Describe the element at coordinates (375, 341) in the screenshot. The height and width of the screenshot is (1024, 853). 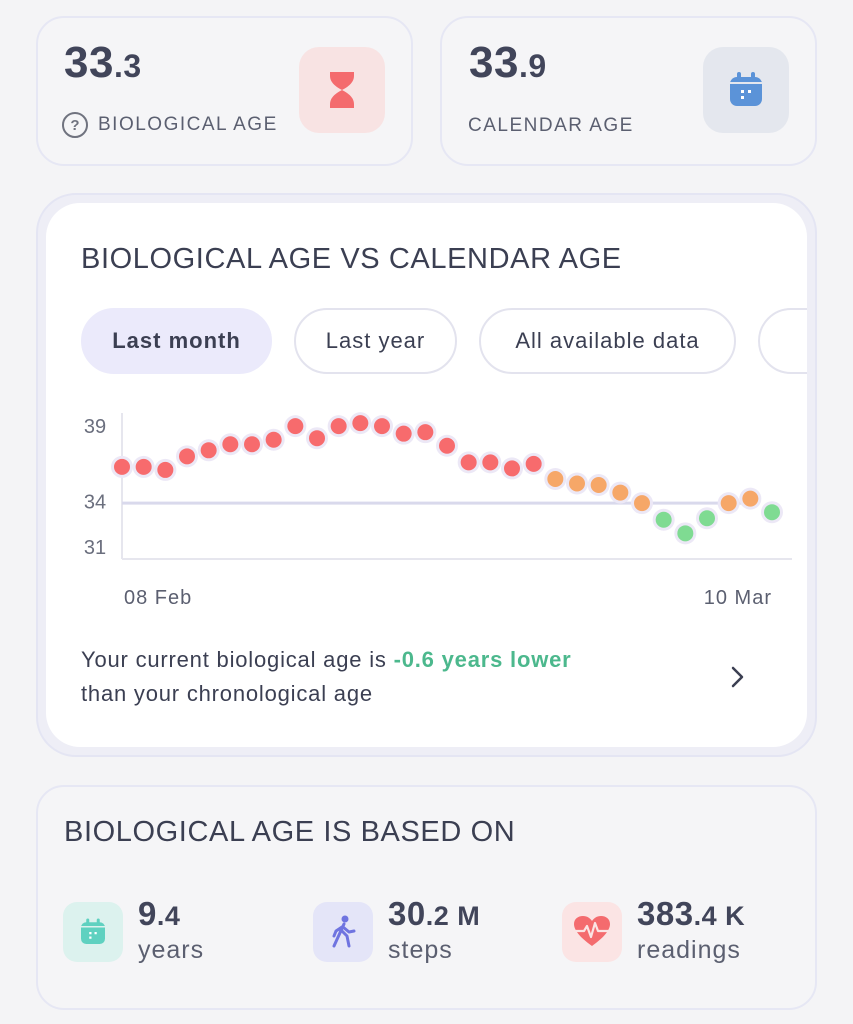
I see `tab-last-year: Last year` at that location.